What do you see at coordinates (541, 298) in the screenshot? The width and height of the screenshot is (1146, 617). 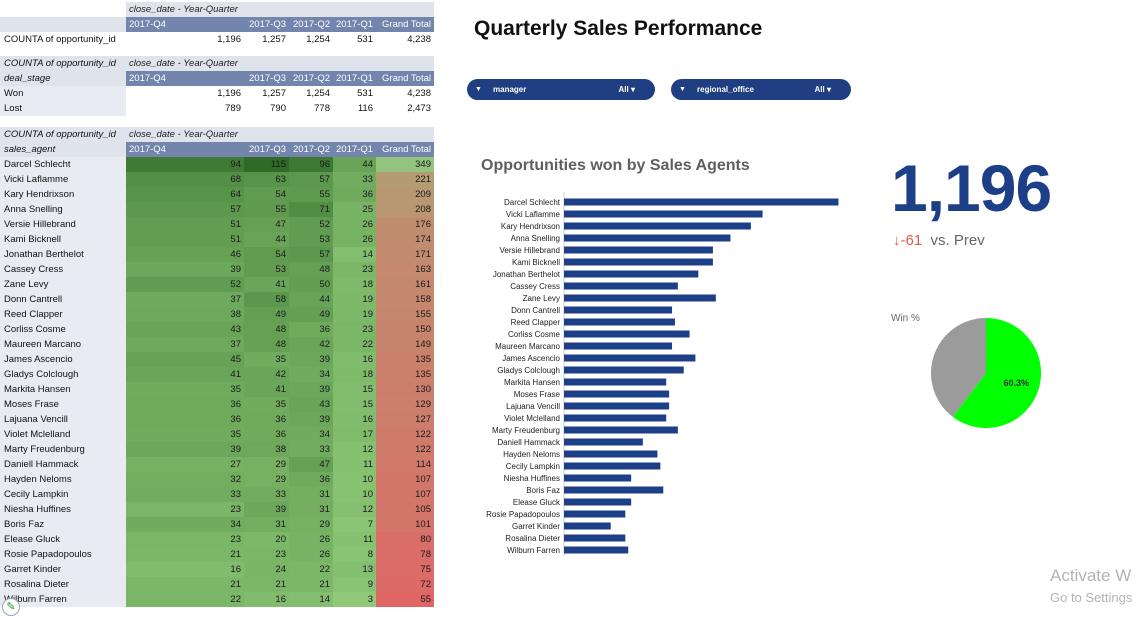 I see `bar-category-label: Zane Levy` at bounding box center [541, 298].